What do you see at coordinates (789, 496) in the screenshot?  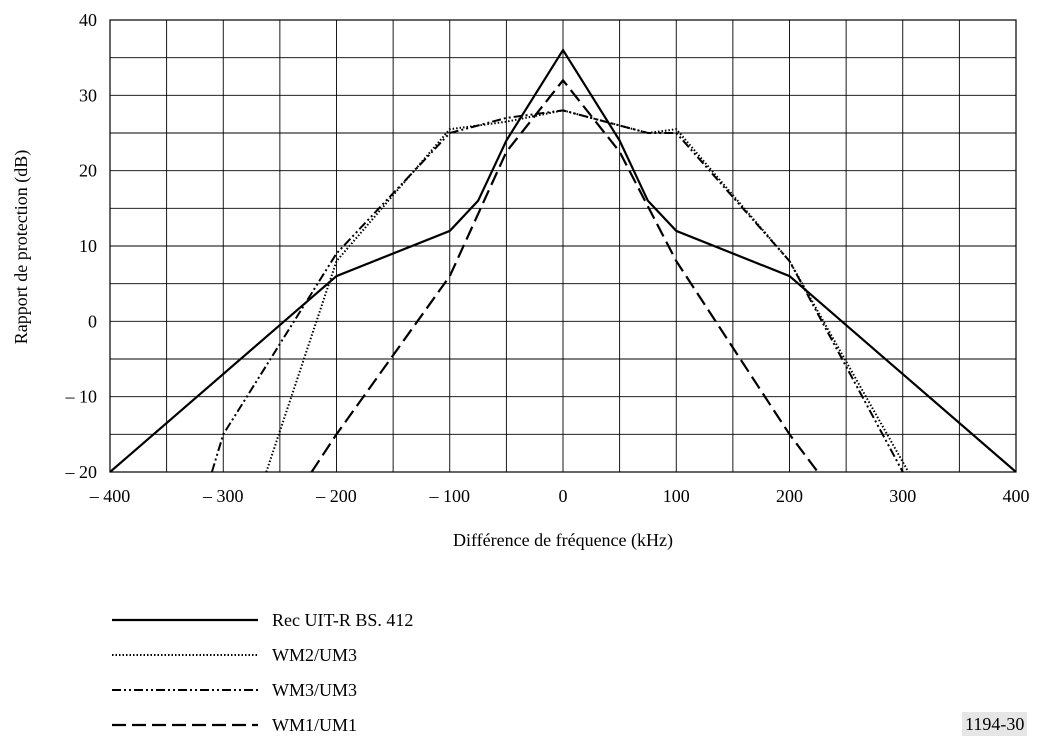 I see `x-tick-label: 200` at bounding box center [789, 496].